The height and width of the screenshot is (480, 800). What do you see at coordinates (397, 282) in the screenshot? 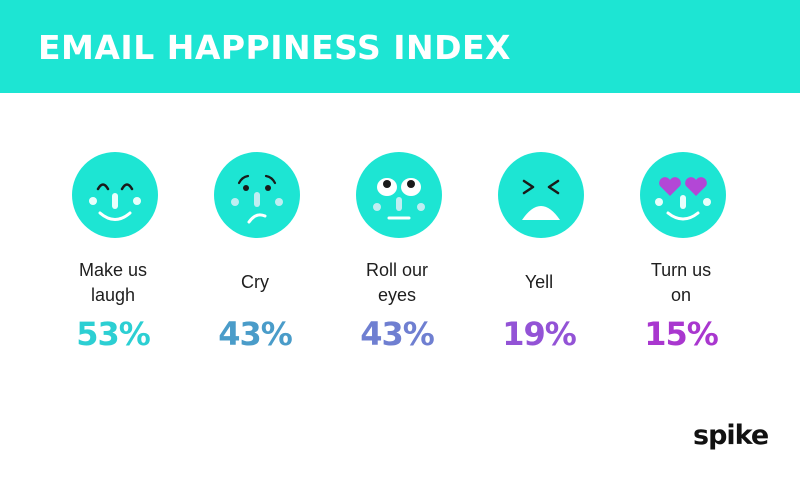
I see `item-label: Roll our eyes` at bounding box center [397, 282].